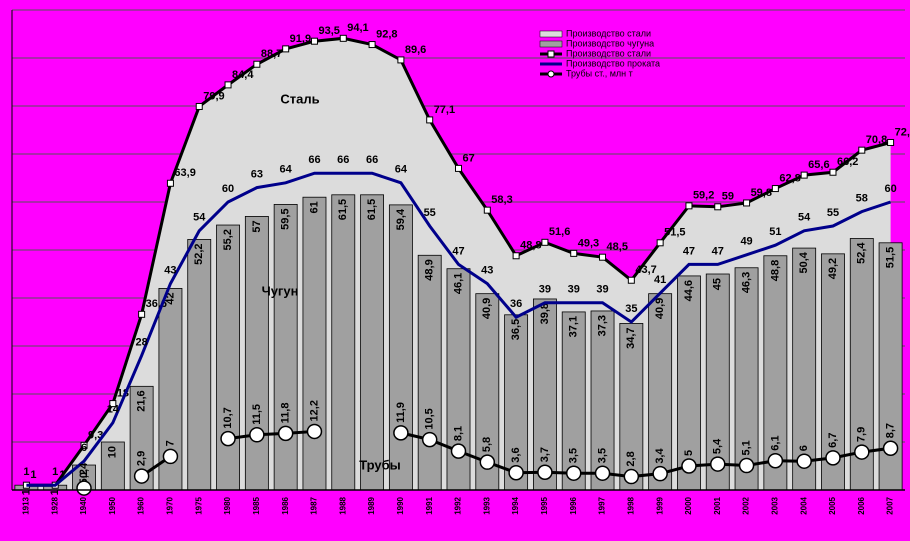 The height and width of the screenshot is (541, 910). What do you see at coordinates (803, 505) in the screenshot?
I see `x-tick-label: 2004` at bounding box center [803, 505].